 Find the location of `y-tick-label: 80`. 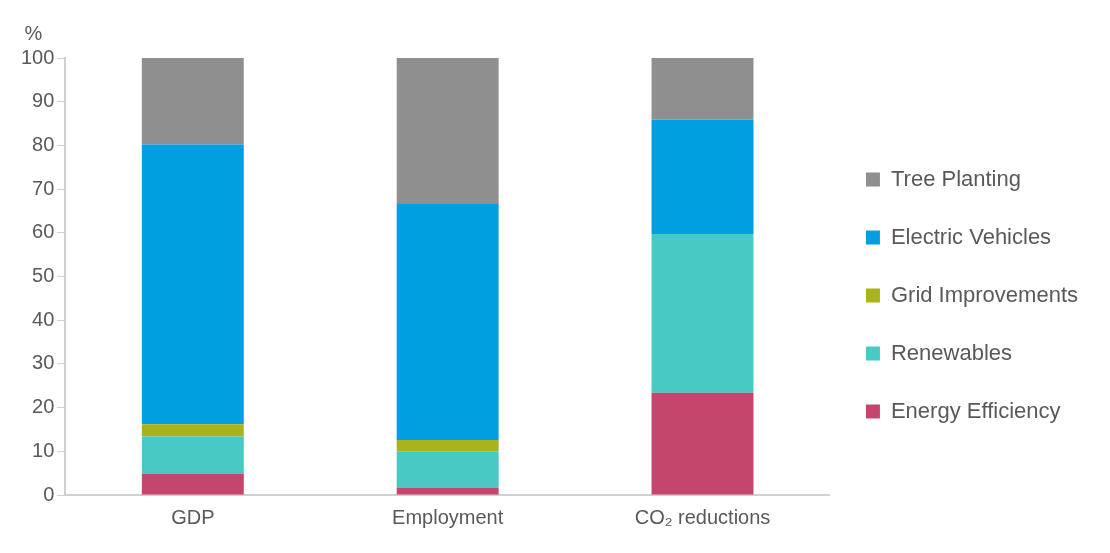

y-tick-label: 80 is located at coordinates (43, 143).